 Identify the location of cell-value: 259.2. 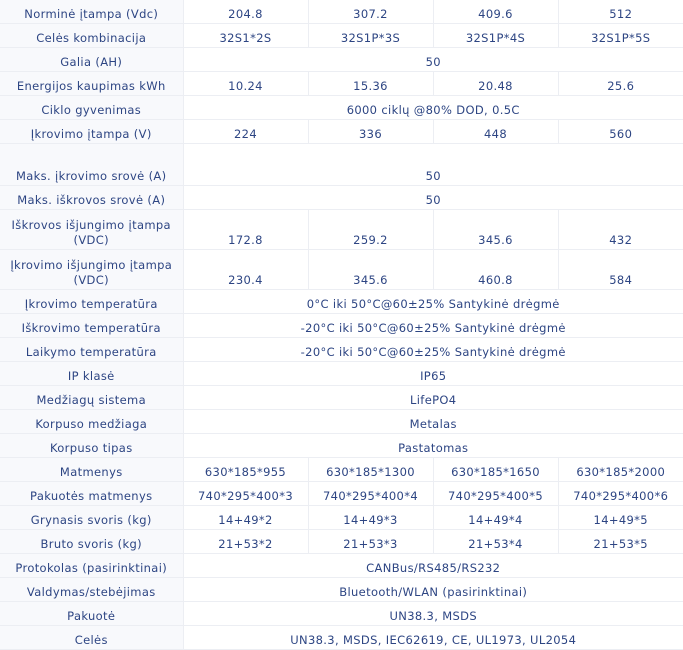
(371, 229).